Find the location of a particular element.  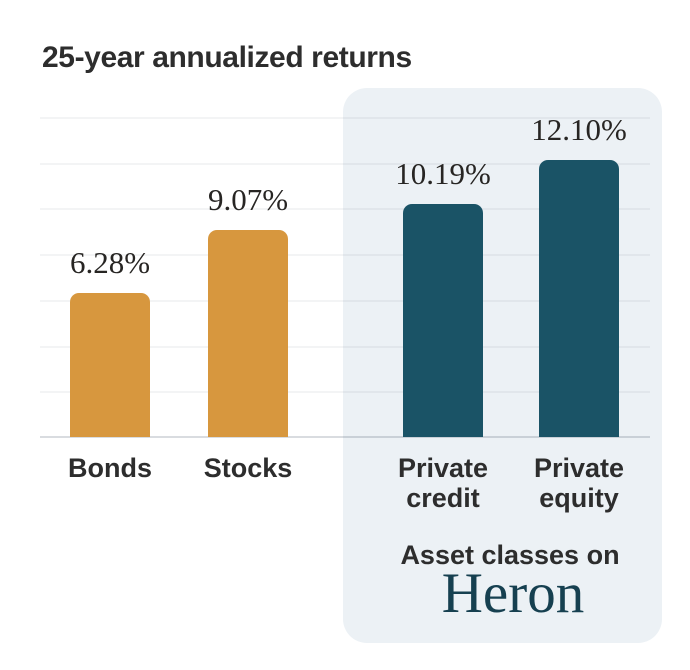

gridline-4pct is located at coordinates (345, 347).